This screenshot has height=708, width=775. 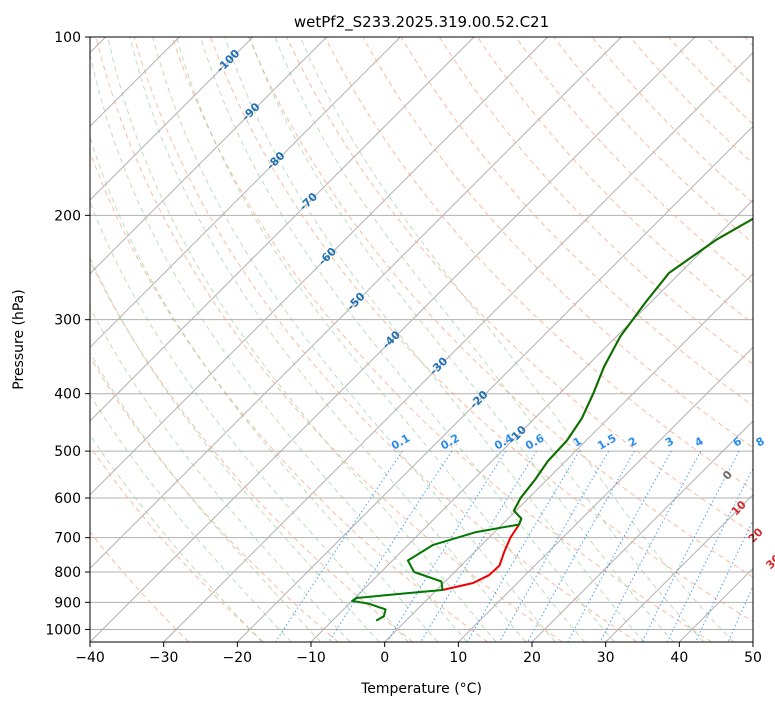 What do you see at coordinates (90, 658) in the screenshot?
I see `x-tick-label: −40` at bounding box center [90, 658].